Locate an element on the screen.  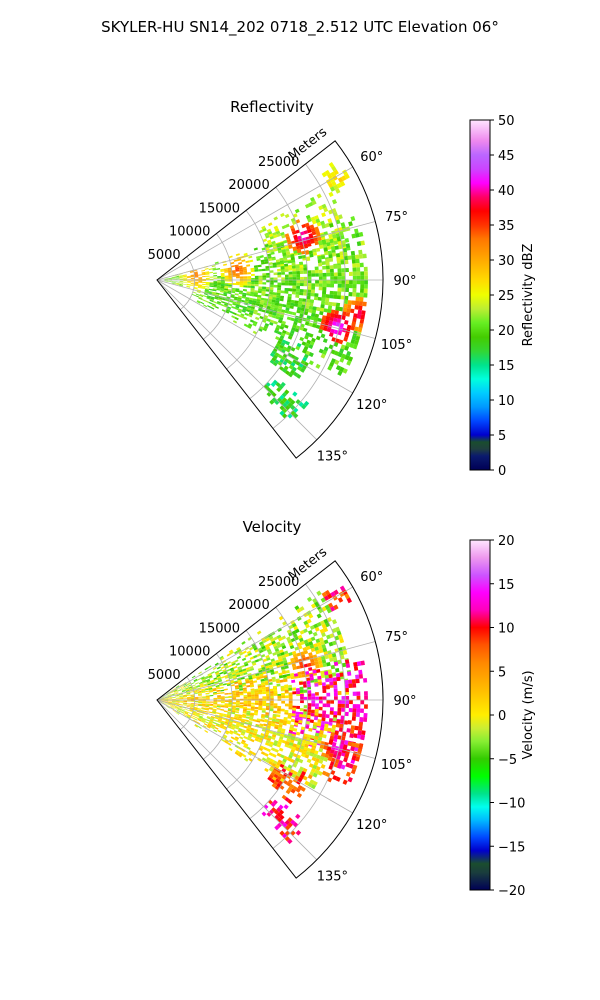
radial-tick-label: 15000 is located at coordinates (219, 208).